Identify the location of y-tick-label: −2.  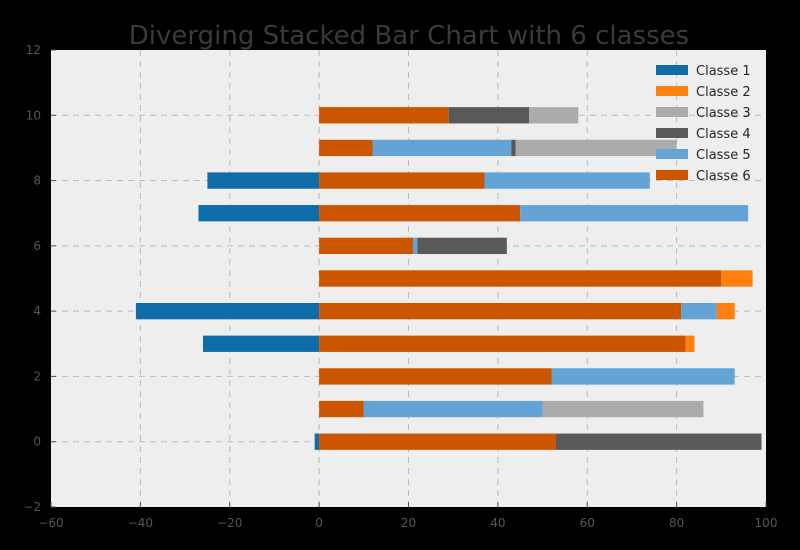
(32, 507).